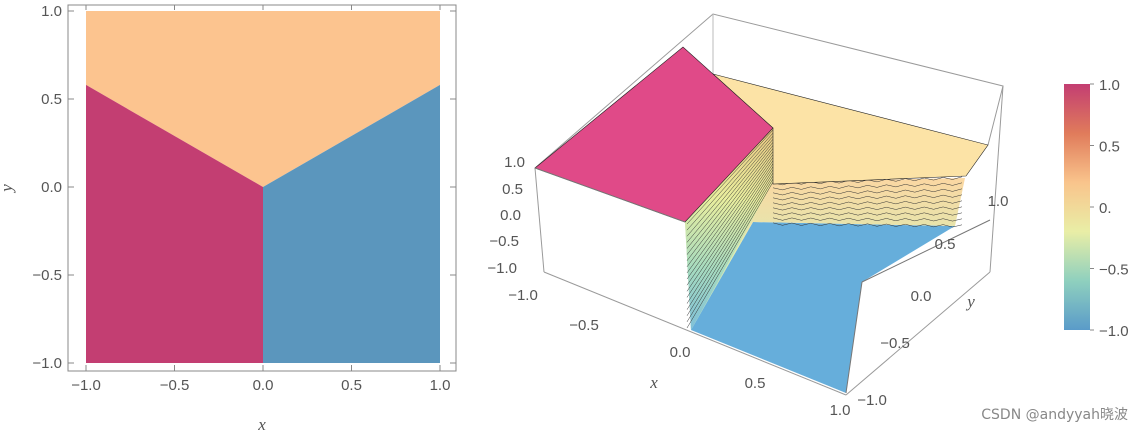  Describe the element at coordinates (504, 241) in the screenshot. I see `z-tick-label: −0.5` at that location.